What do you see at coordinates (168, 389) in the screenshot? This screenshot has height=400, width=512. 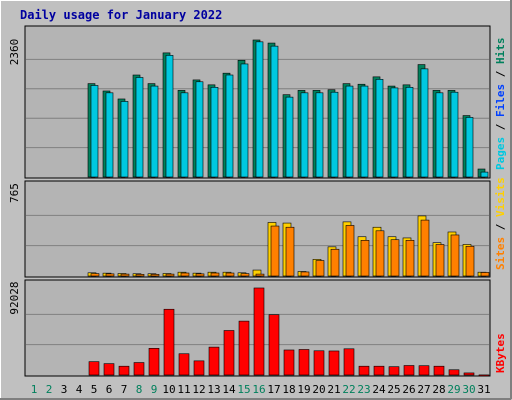 I see `day-label: 10` at bounding box center [168, 389].